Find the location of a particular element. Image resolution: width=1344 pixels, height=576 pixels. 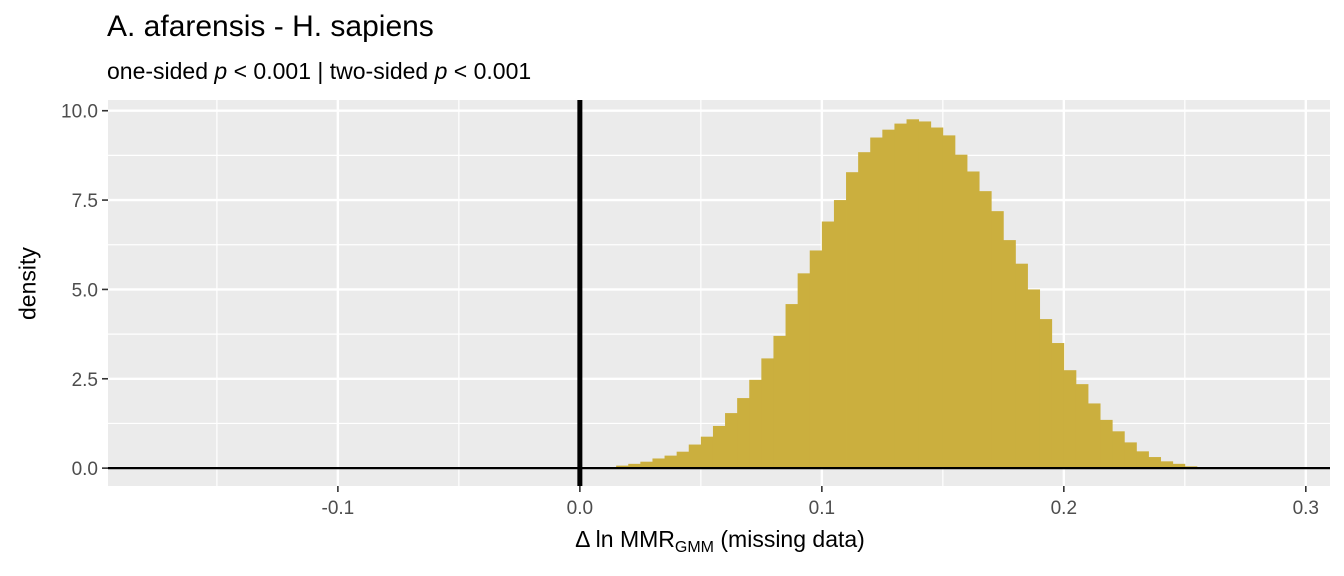

subtitle-two-value: < 0.001 is located at coordinates (492, 71).